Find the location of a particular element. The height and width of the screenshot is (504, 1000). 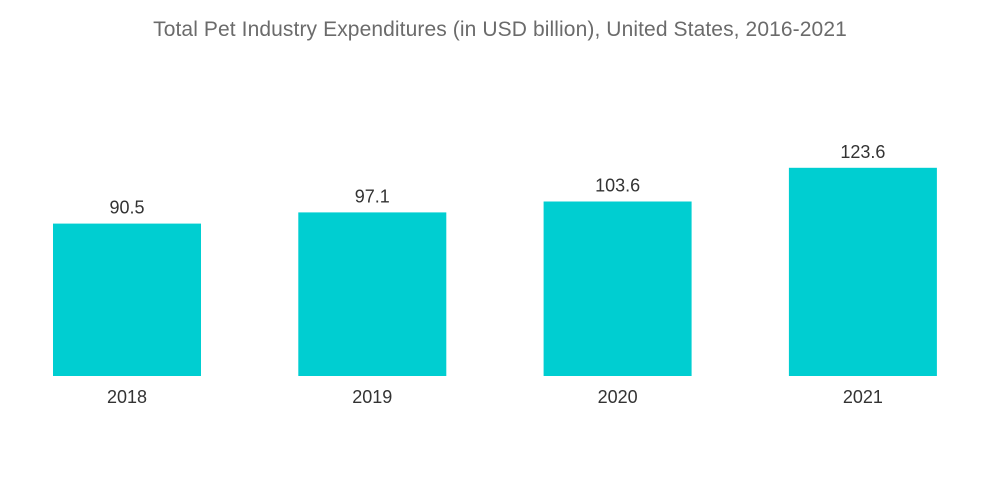

value-labels-layer: 90.5 97.1 103.6 123.6 is located at coordinates (497, 180).